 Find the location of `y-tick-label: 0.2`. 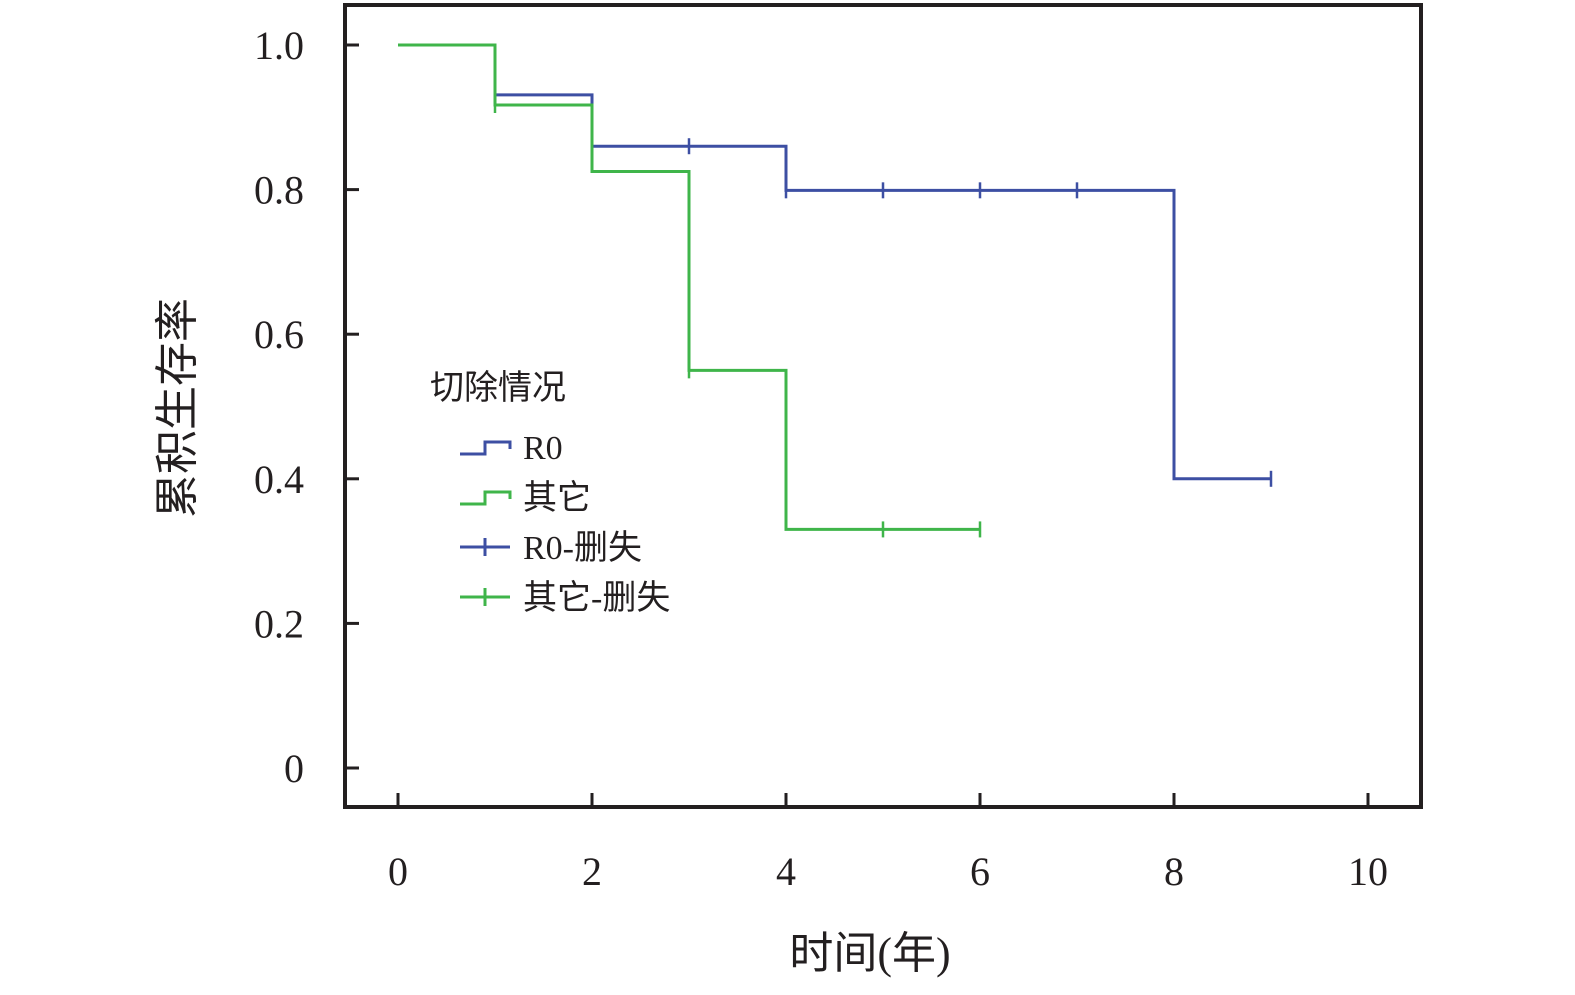

y-tick-label: 0.2 is located at coordinates (279, 623).